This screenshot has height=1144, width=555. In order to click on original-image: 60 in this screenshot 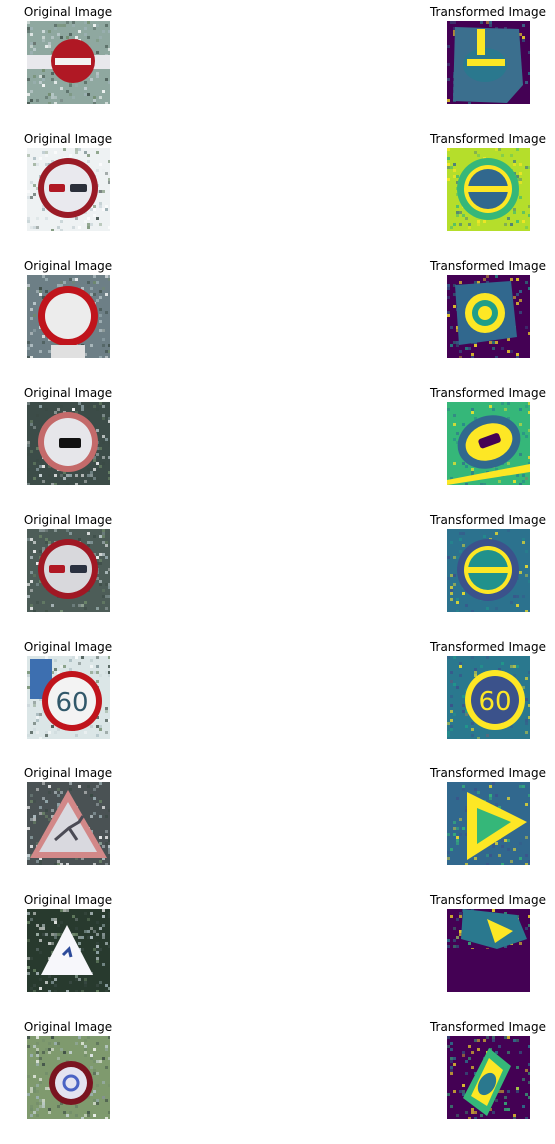, I will do `click(68, 697)`.